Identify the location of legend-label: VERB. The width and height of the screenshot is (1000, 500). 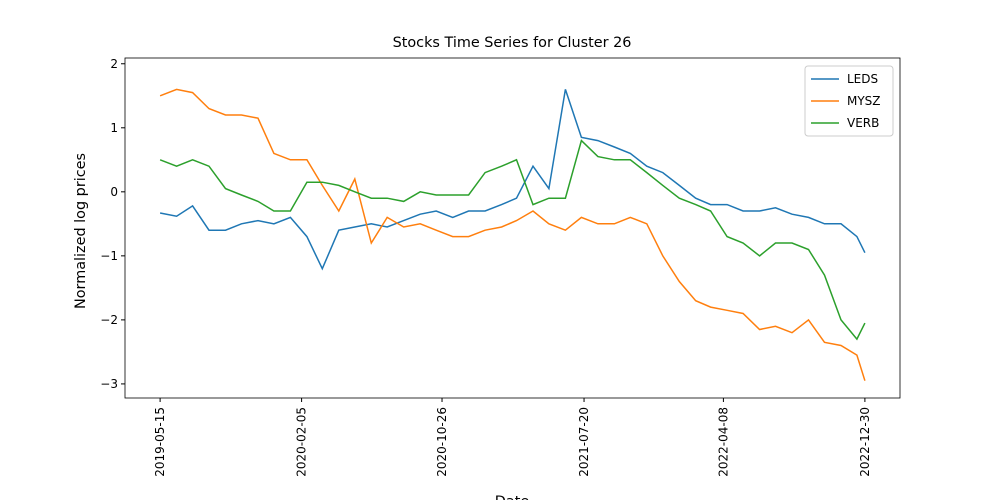
(863, 123).